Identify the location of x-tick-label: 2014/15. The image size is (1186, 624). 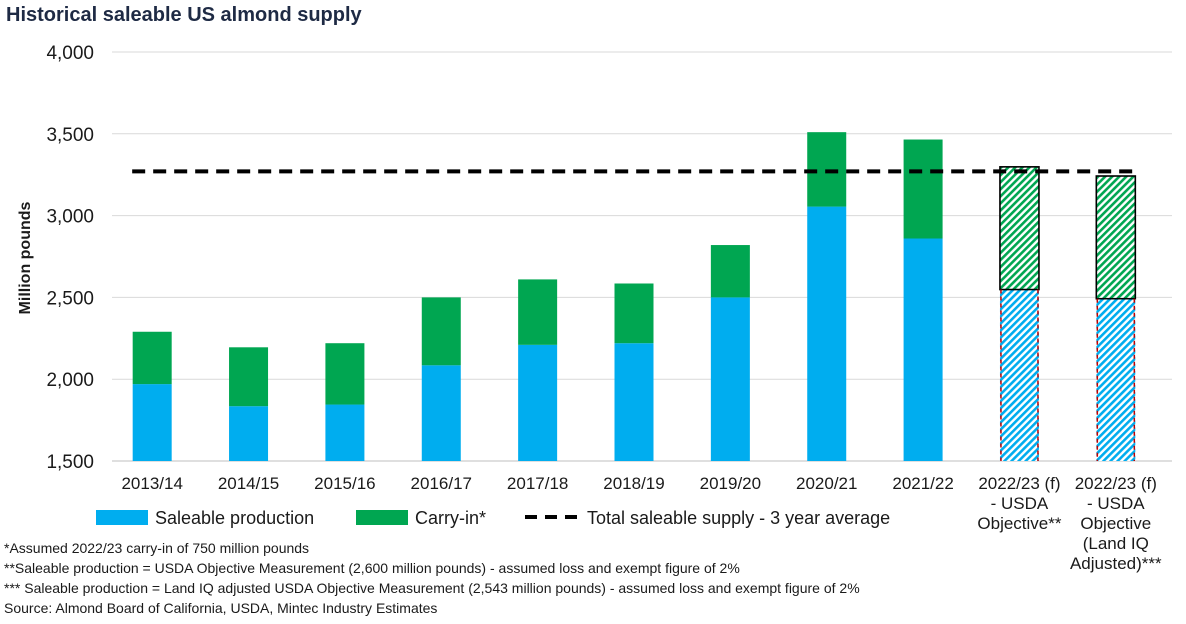
(248, 483).